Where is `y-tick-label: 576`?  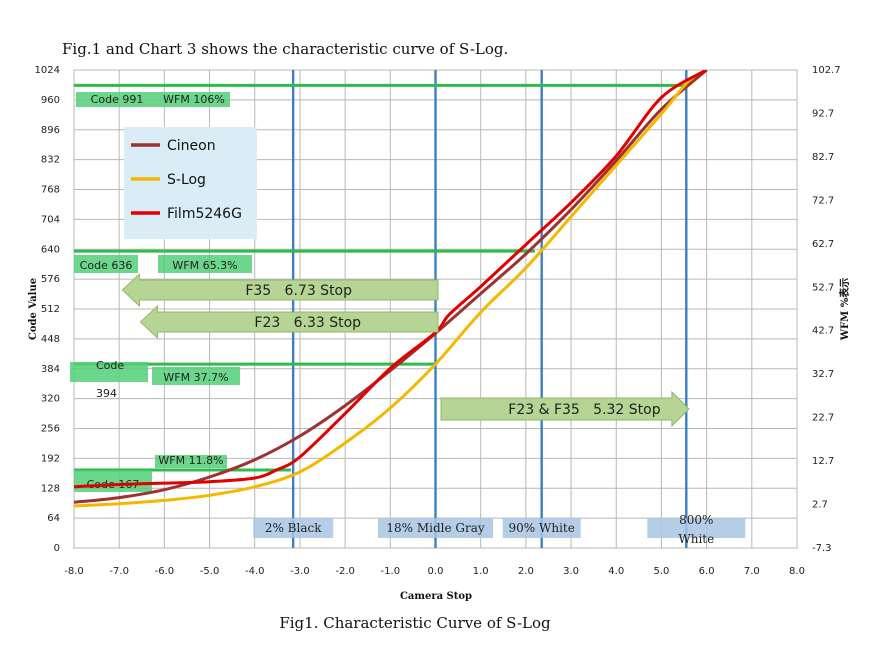 y-tick-label: 576 is located at coordinates (50, 279).